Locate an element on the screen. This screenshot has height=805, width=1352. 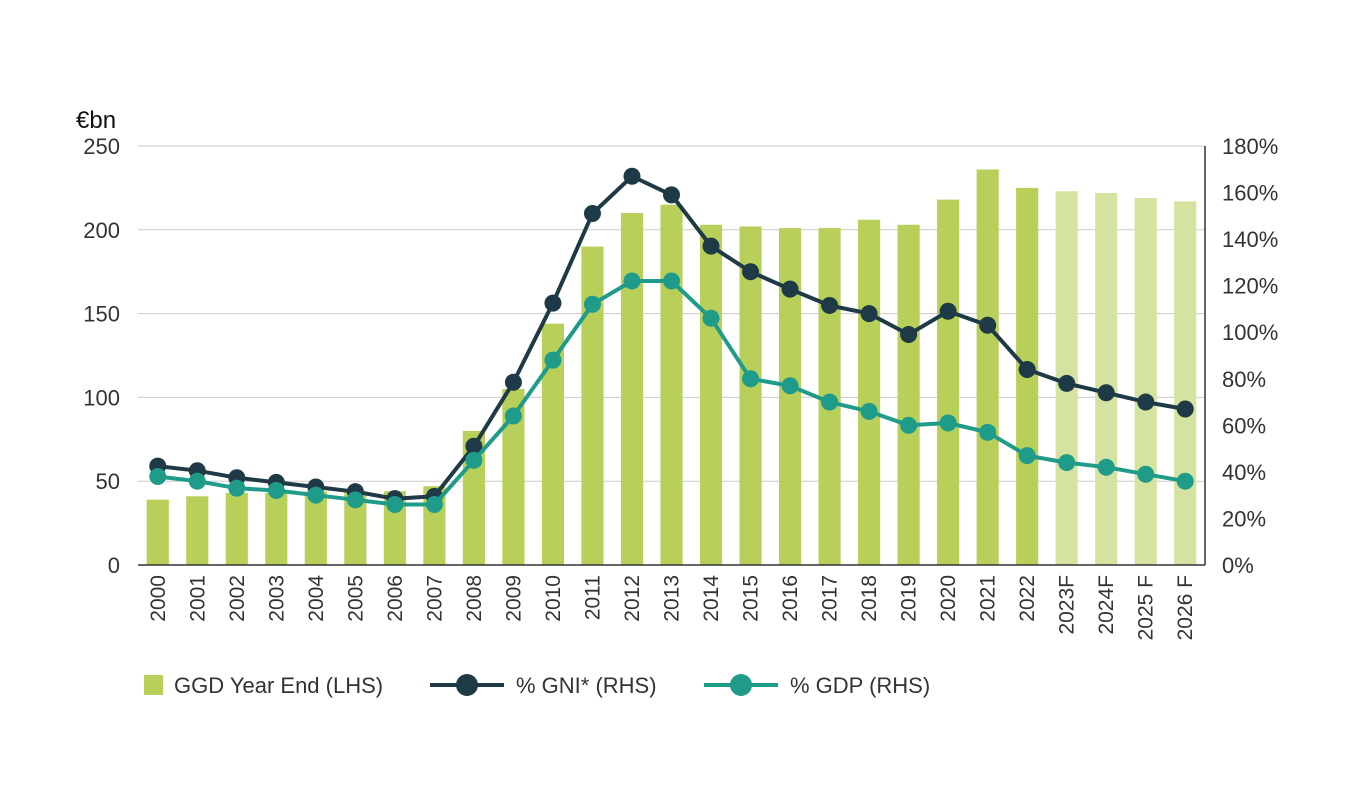
right-tick-label: 0% is located at coordinates (1238, 565).